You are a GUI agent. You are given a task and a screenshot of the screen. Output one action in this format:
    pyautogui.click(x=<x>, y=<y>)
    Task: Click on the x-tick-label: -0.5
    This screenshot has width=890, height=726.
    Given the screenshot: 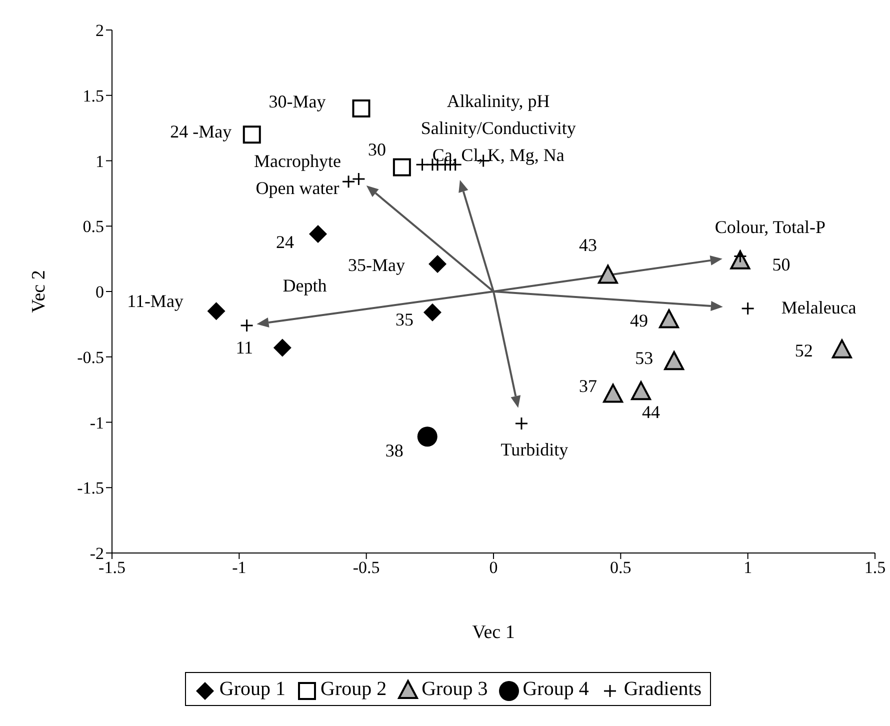 What is the action you would take?
    pyautogui.click(x=366, y=568)
    